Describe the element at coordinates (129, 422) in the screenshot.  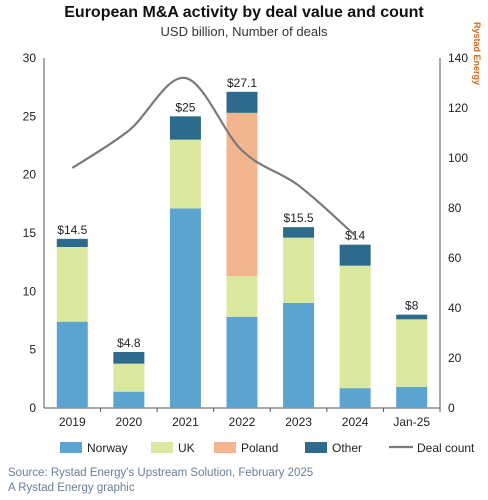
I see `x-tick-label: 2020` at that location.